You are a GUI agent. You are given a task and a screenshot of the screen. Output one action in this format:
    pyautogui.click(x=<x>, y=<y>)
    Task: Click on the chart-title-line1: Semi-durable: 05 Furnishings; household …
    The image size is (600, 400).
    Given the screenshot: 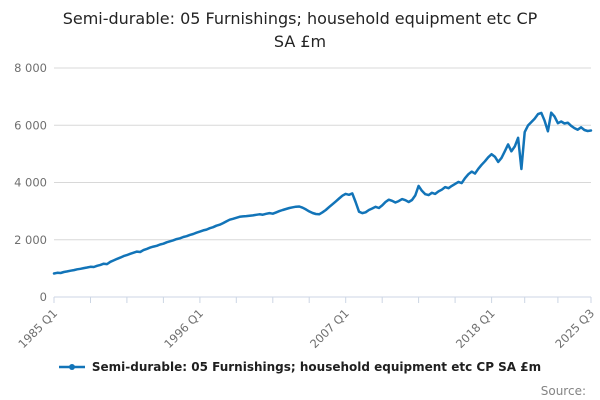 What is the action you would take?
    pyautogui.click(x=300, y=18)
    